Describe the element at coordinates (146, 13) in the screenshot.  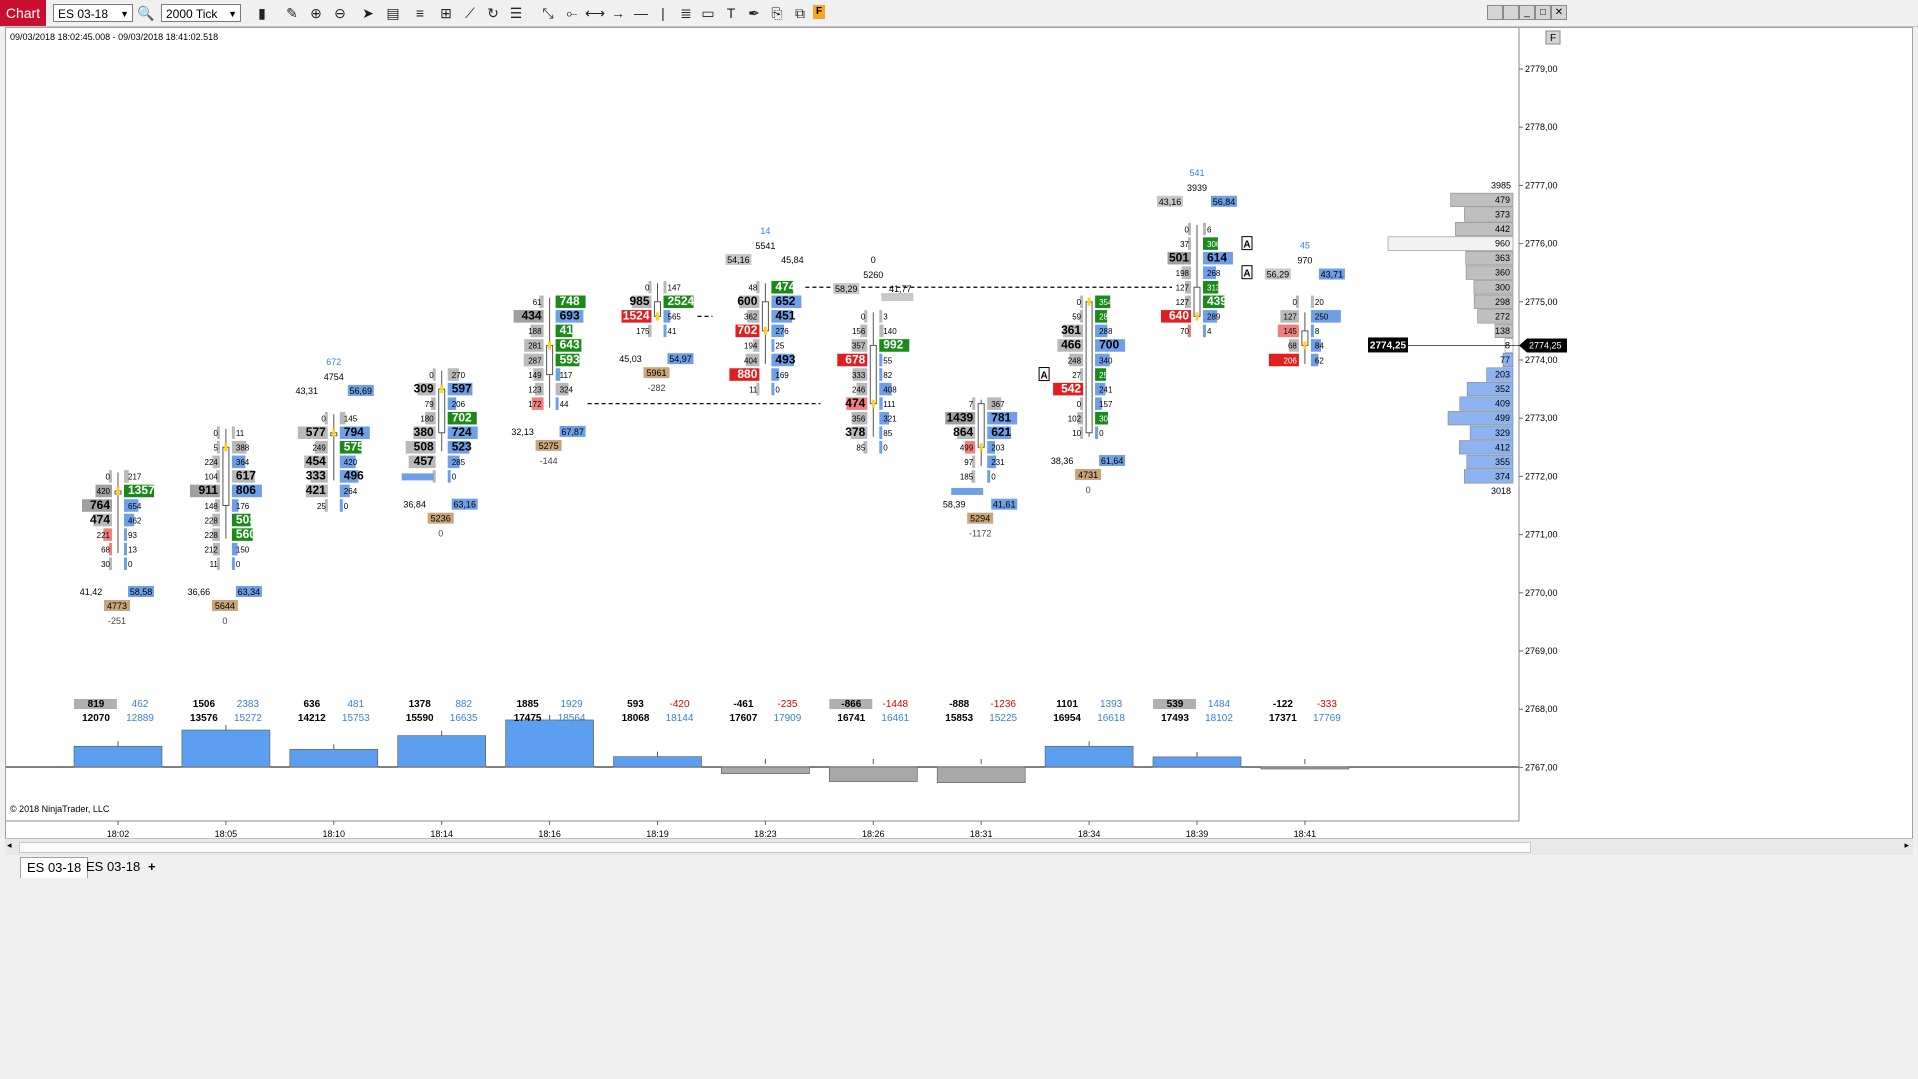
I see `search-icon: 🔍` at that location.